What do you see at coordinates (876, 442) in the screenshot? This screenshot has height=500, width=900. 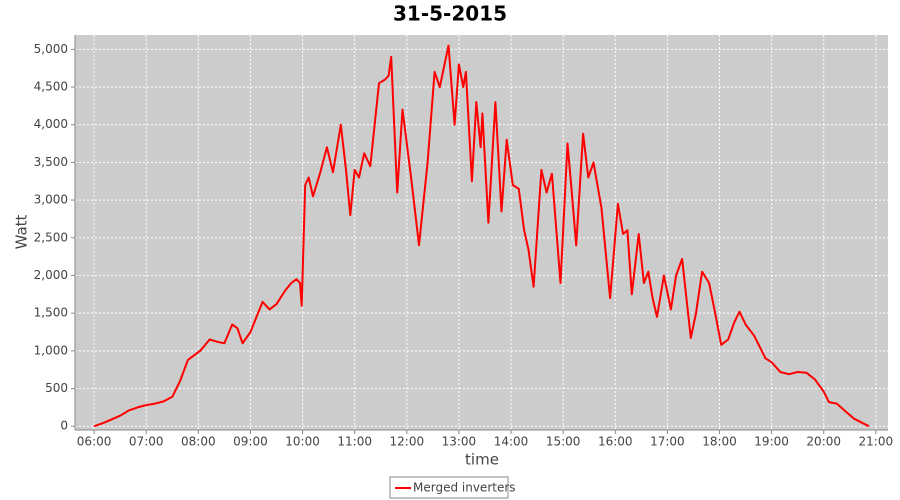 I see `x-tick-label: 21:00` at bounding box center [876, 442].